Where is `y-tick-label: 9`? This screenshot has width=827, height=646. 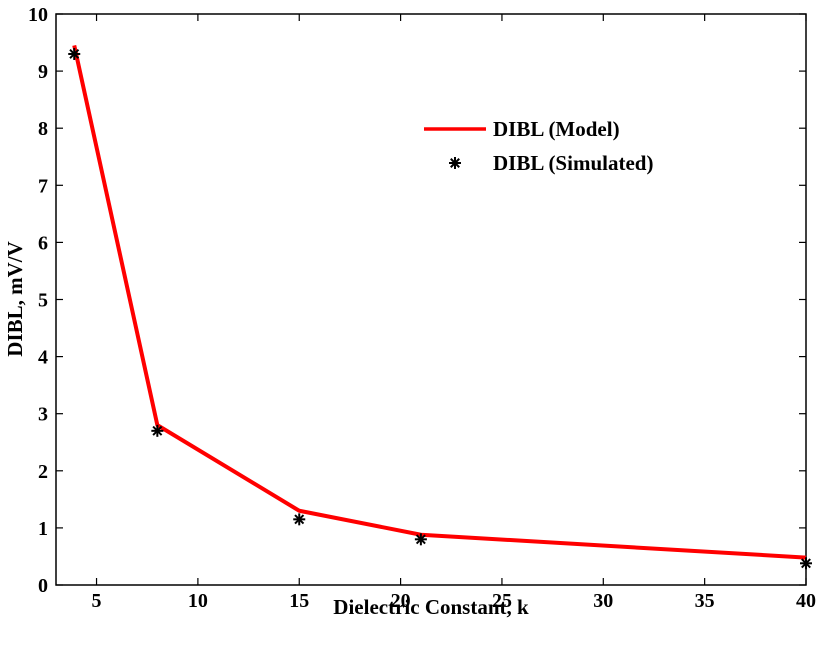 y-tick-label: 9 is located at coordinates (43, 72).